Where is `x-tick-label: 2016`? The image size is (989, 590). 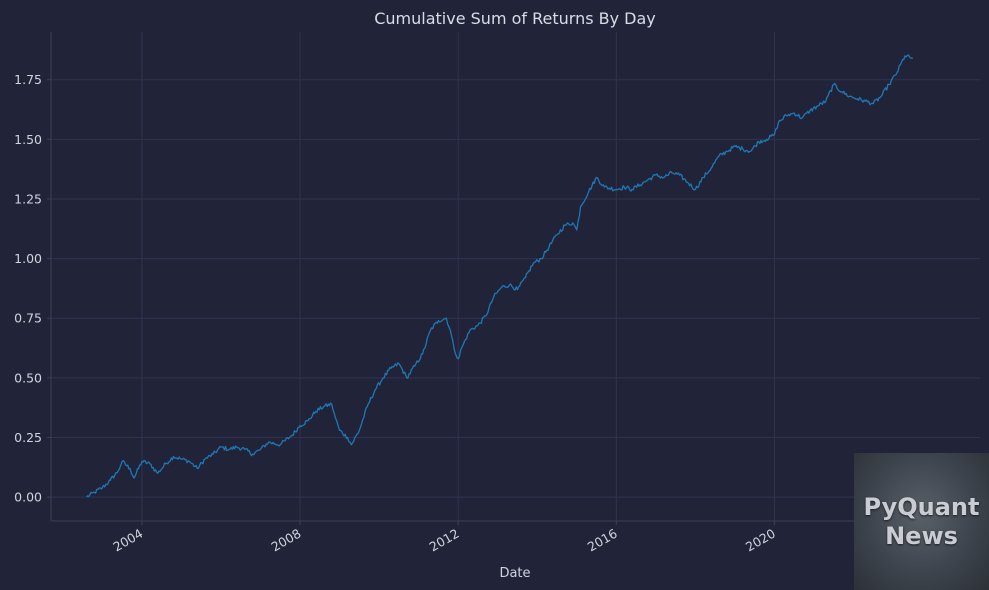
x-tick-label: 2016 is located at coordinates (602, 540).